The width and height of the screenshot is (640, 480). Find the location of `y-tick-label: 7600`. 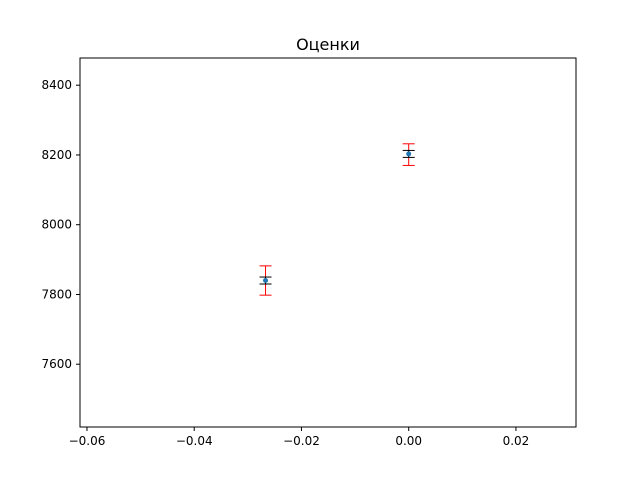

y-tick-label: 7600 is located at coordinates (56, 364).